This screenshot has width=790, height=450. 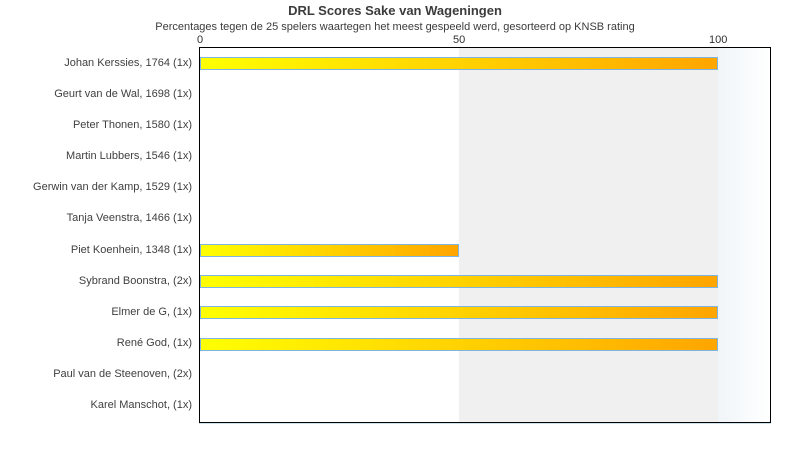 I want to click on plot-underline, so click(x=485, y=423).